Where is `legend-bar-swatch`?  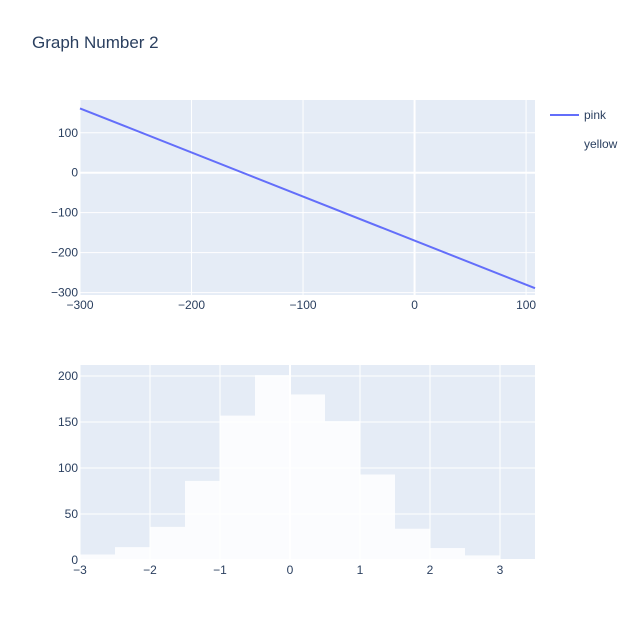 legend-bar-swatch is located at coordinates (565, 144).